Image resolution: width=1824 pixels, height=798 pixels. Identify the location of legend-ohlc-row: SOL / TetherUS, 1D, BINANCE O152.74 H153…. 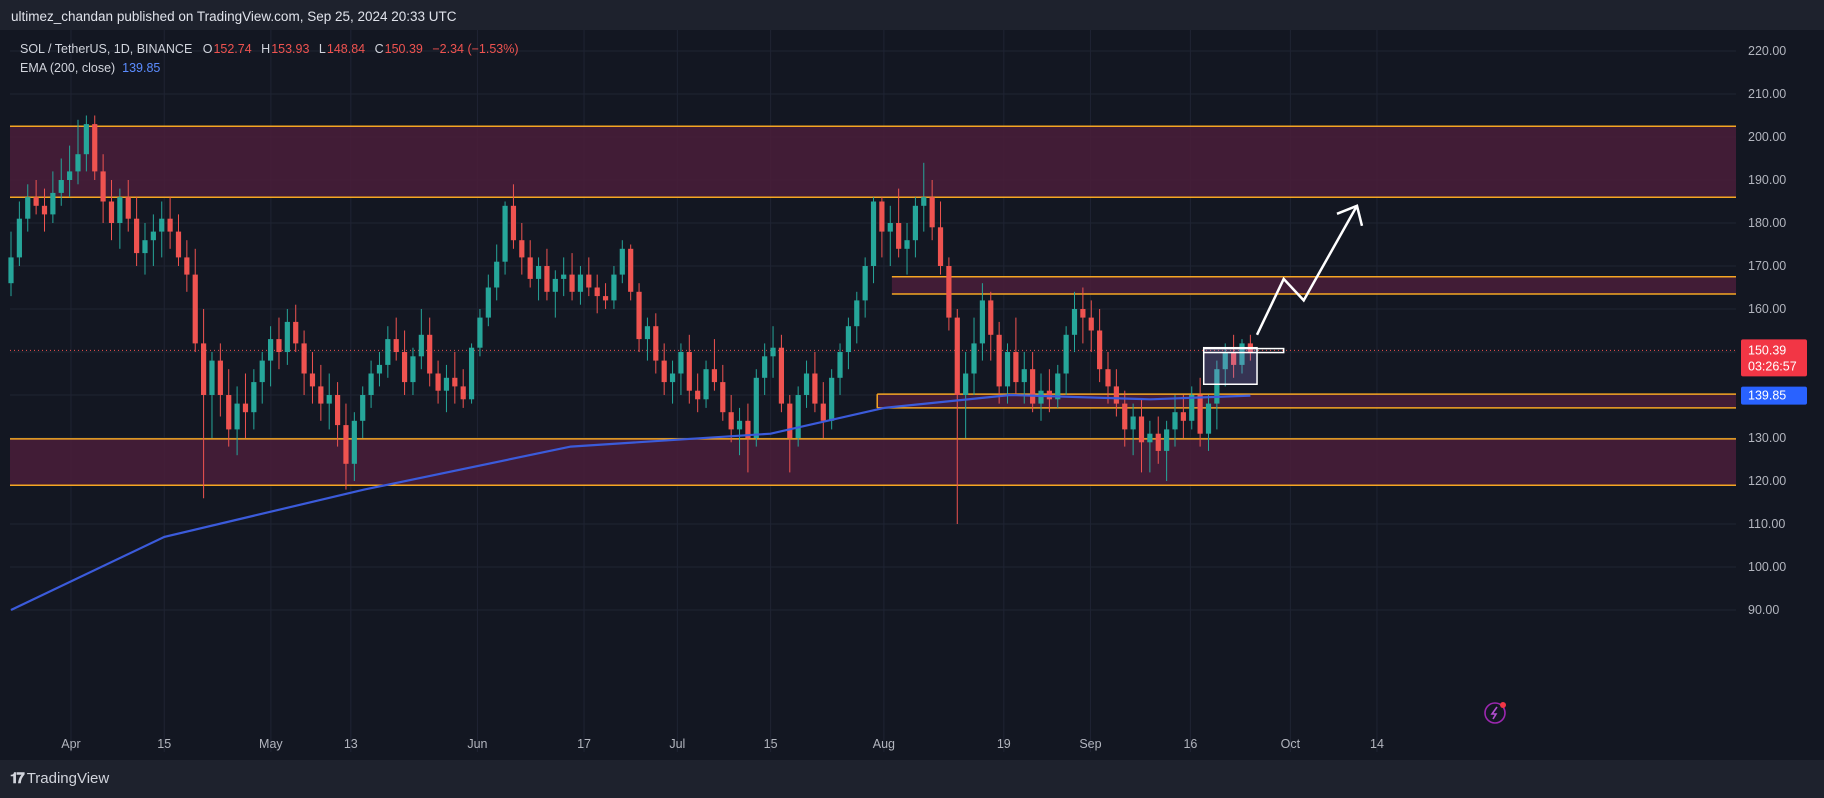
(272, 49).